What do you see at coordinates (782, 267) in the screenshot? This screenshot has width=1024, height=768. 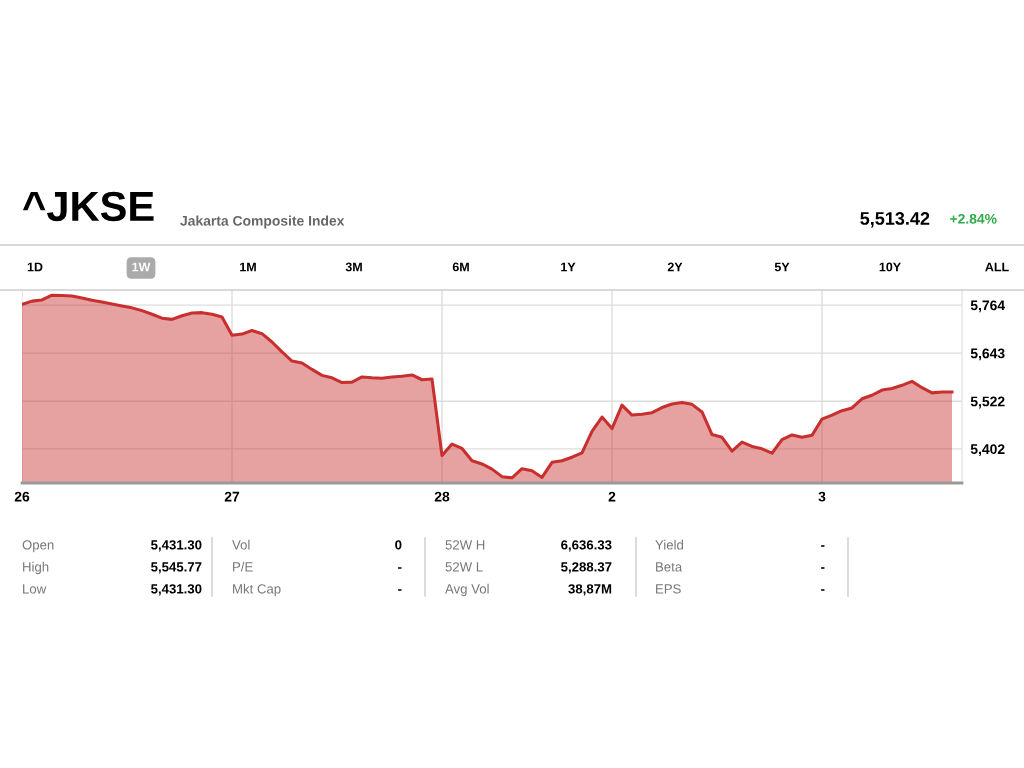 I see `text: 5Y` at bounding box center [782, 267].